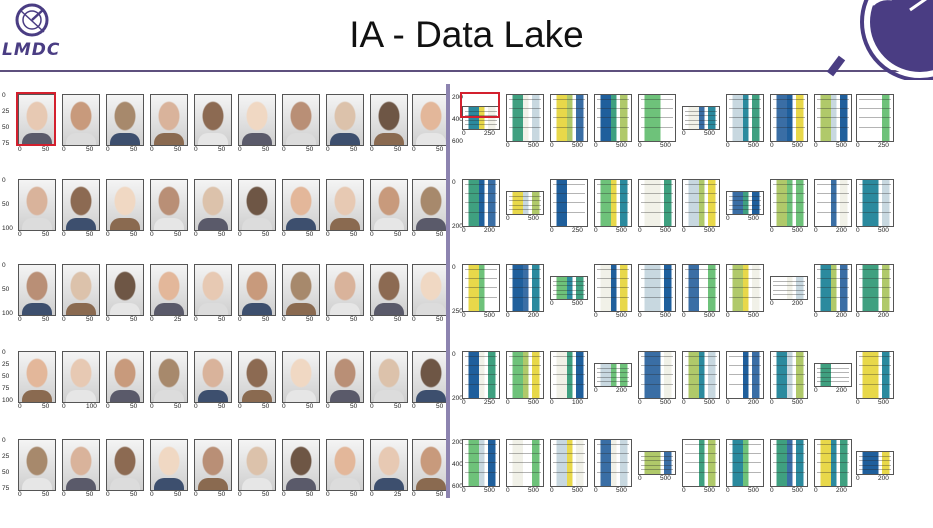 Image resolution: width=933 pixels, height=528 pixels. Describe the element at coordinates (31, 50) in the screenshot. I see `logo-text: LMDC` at that location.